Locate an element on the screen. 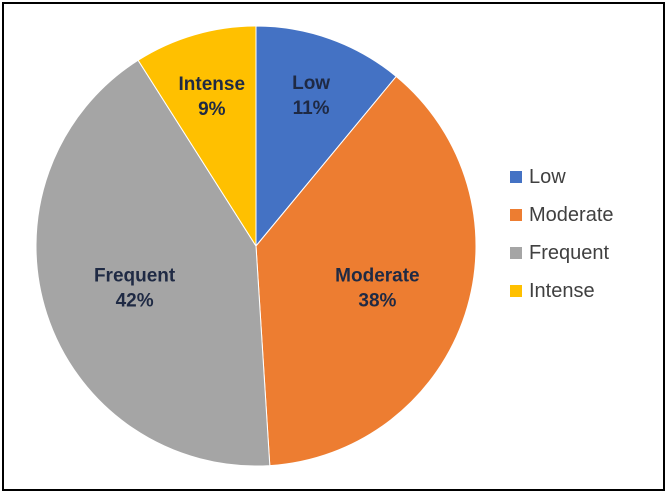  data-label-intense: Intense 9% is located at coordinates (212, 97).